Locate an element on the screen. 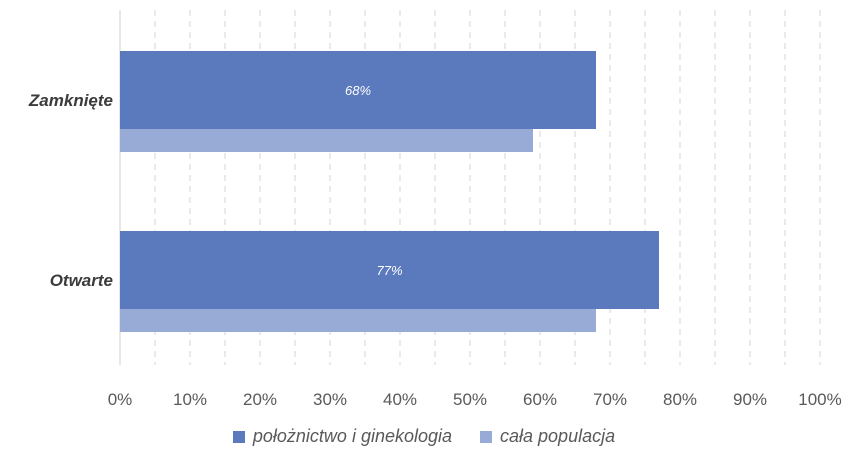 Image resolution: width=848 pixels, height=452 pixels. x-tick-label: 50% is located at coordinates (470, 399).